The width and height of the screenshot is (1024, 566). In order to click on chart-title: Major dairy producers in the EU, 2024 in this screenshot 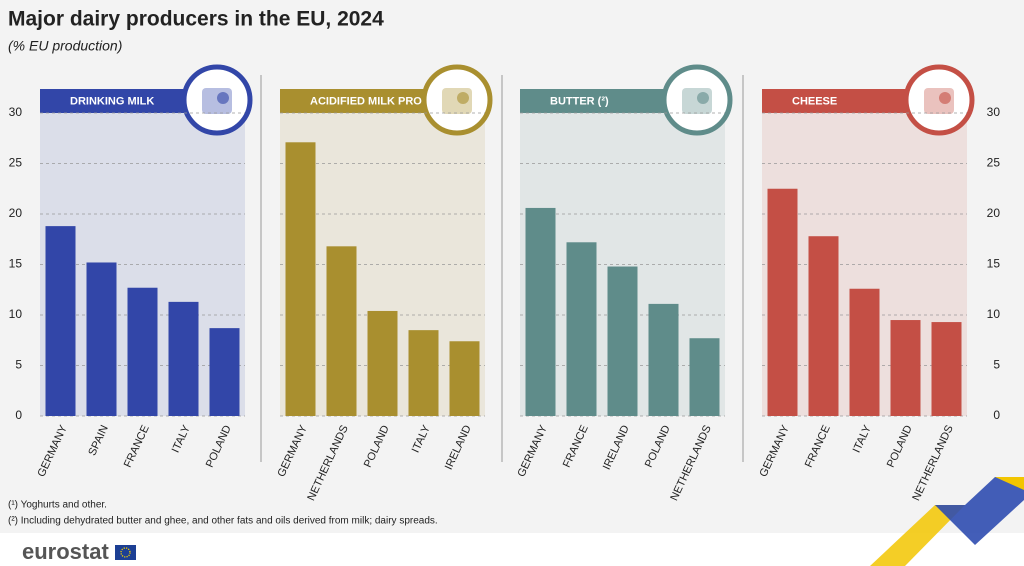, I will do `click(196, 19)`.